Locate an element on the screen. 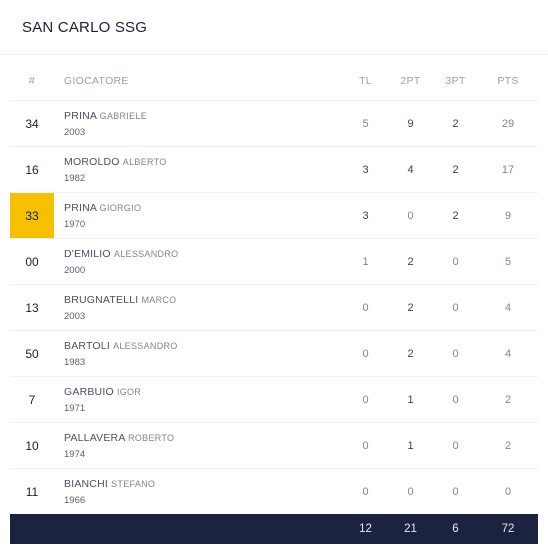  stat-3pt: 2 is located at coordinates (455, 215).